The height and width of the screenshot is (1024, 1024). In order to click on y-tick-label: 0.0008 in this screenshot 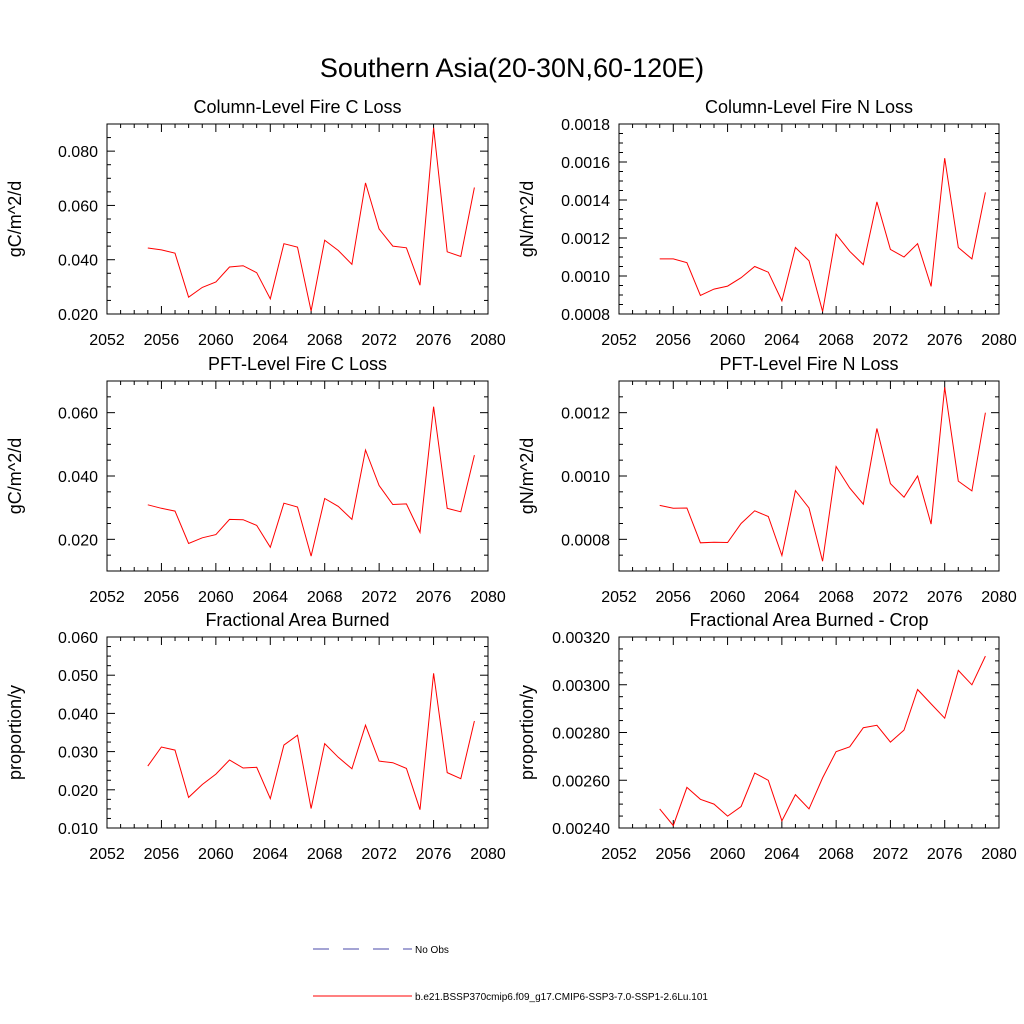, I will do `click(585, 540)`.